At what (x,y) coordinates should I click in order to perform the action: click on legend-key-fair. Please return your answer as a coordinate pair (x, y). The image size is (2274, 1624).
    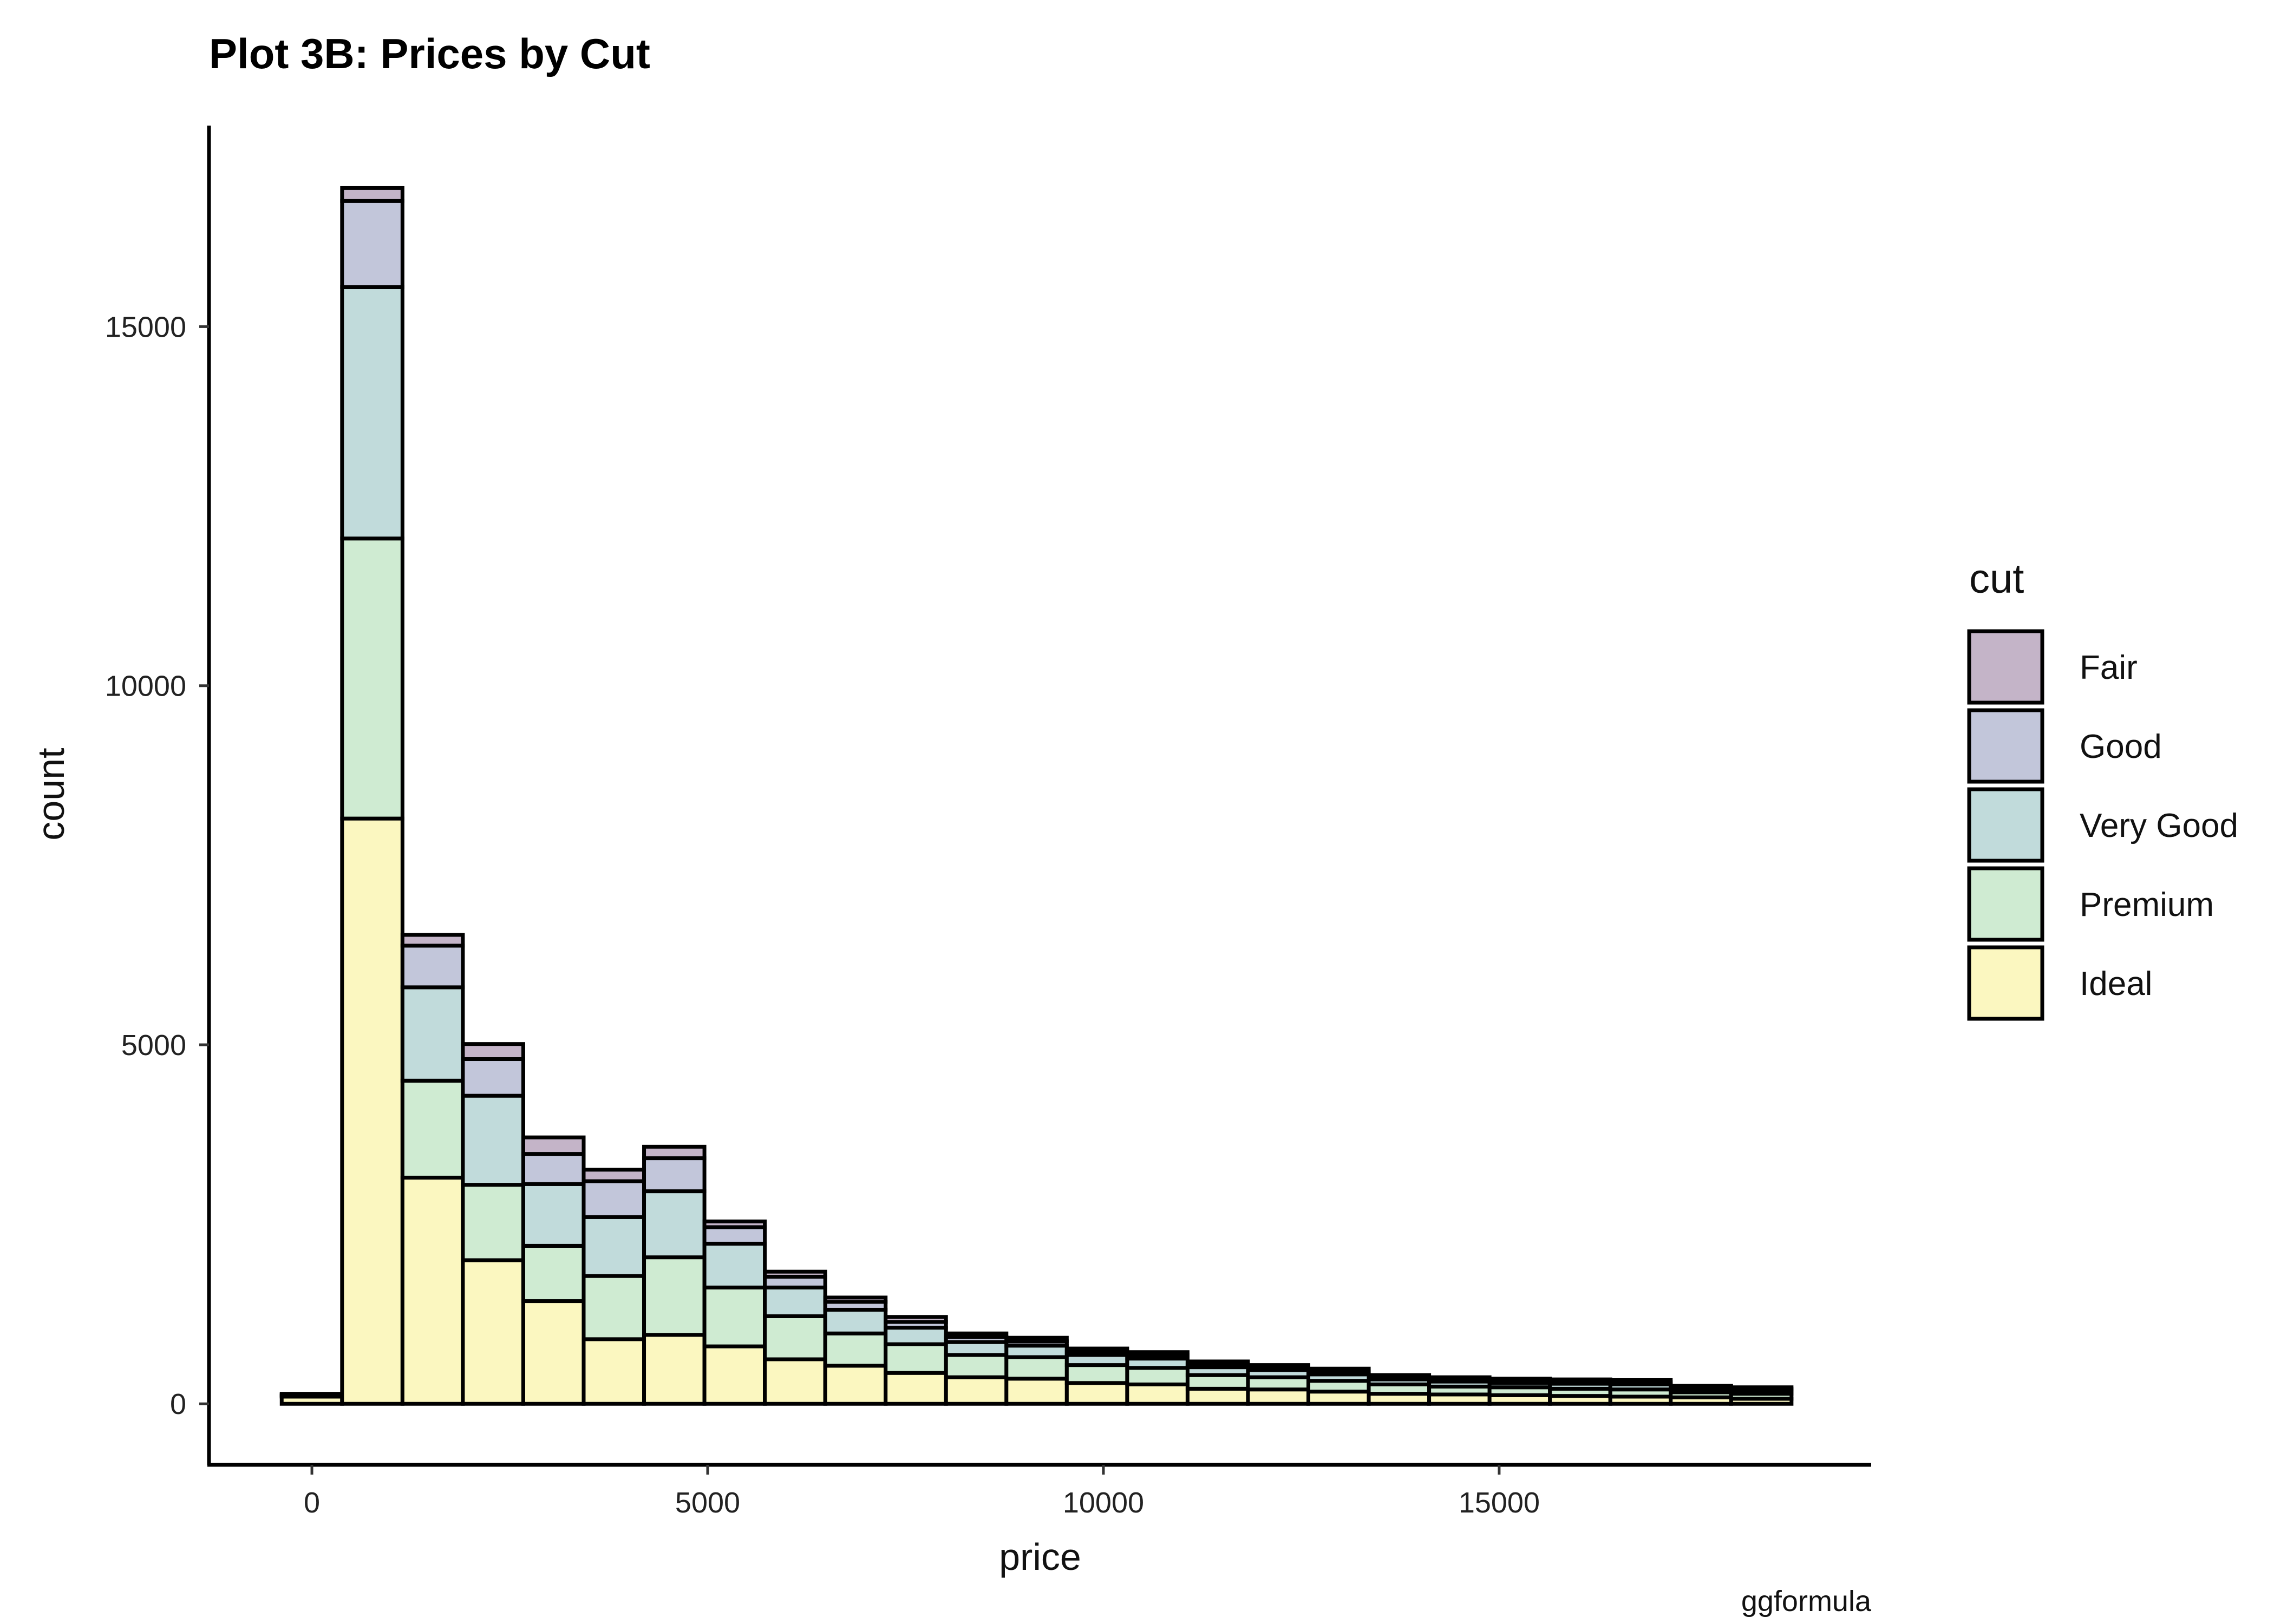
    Looking at the image, I should click on (2006, 667).